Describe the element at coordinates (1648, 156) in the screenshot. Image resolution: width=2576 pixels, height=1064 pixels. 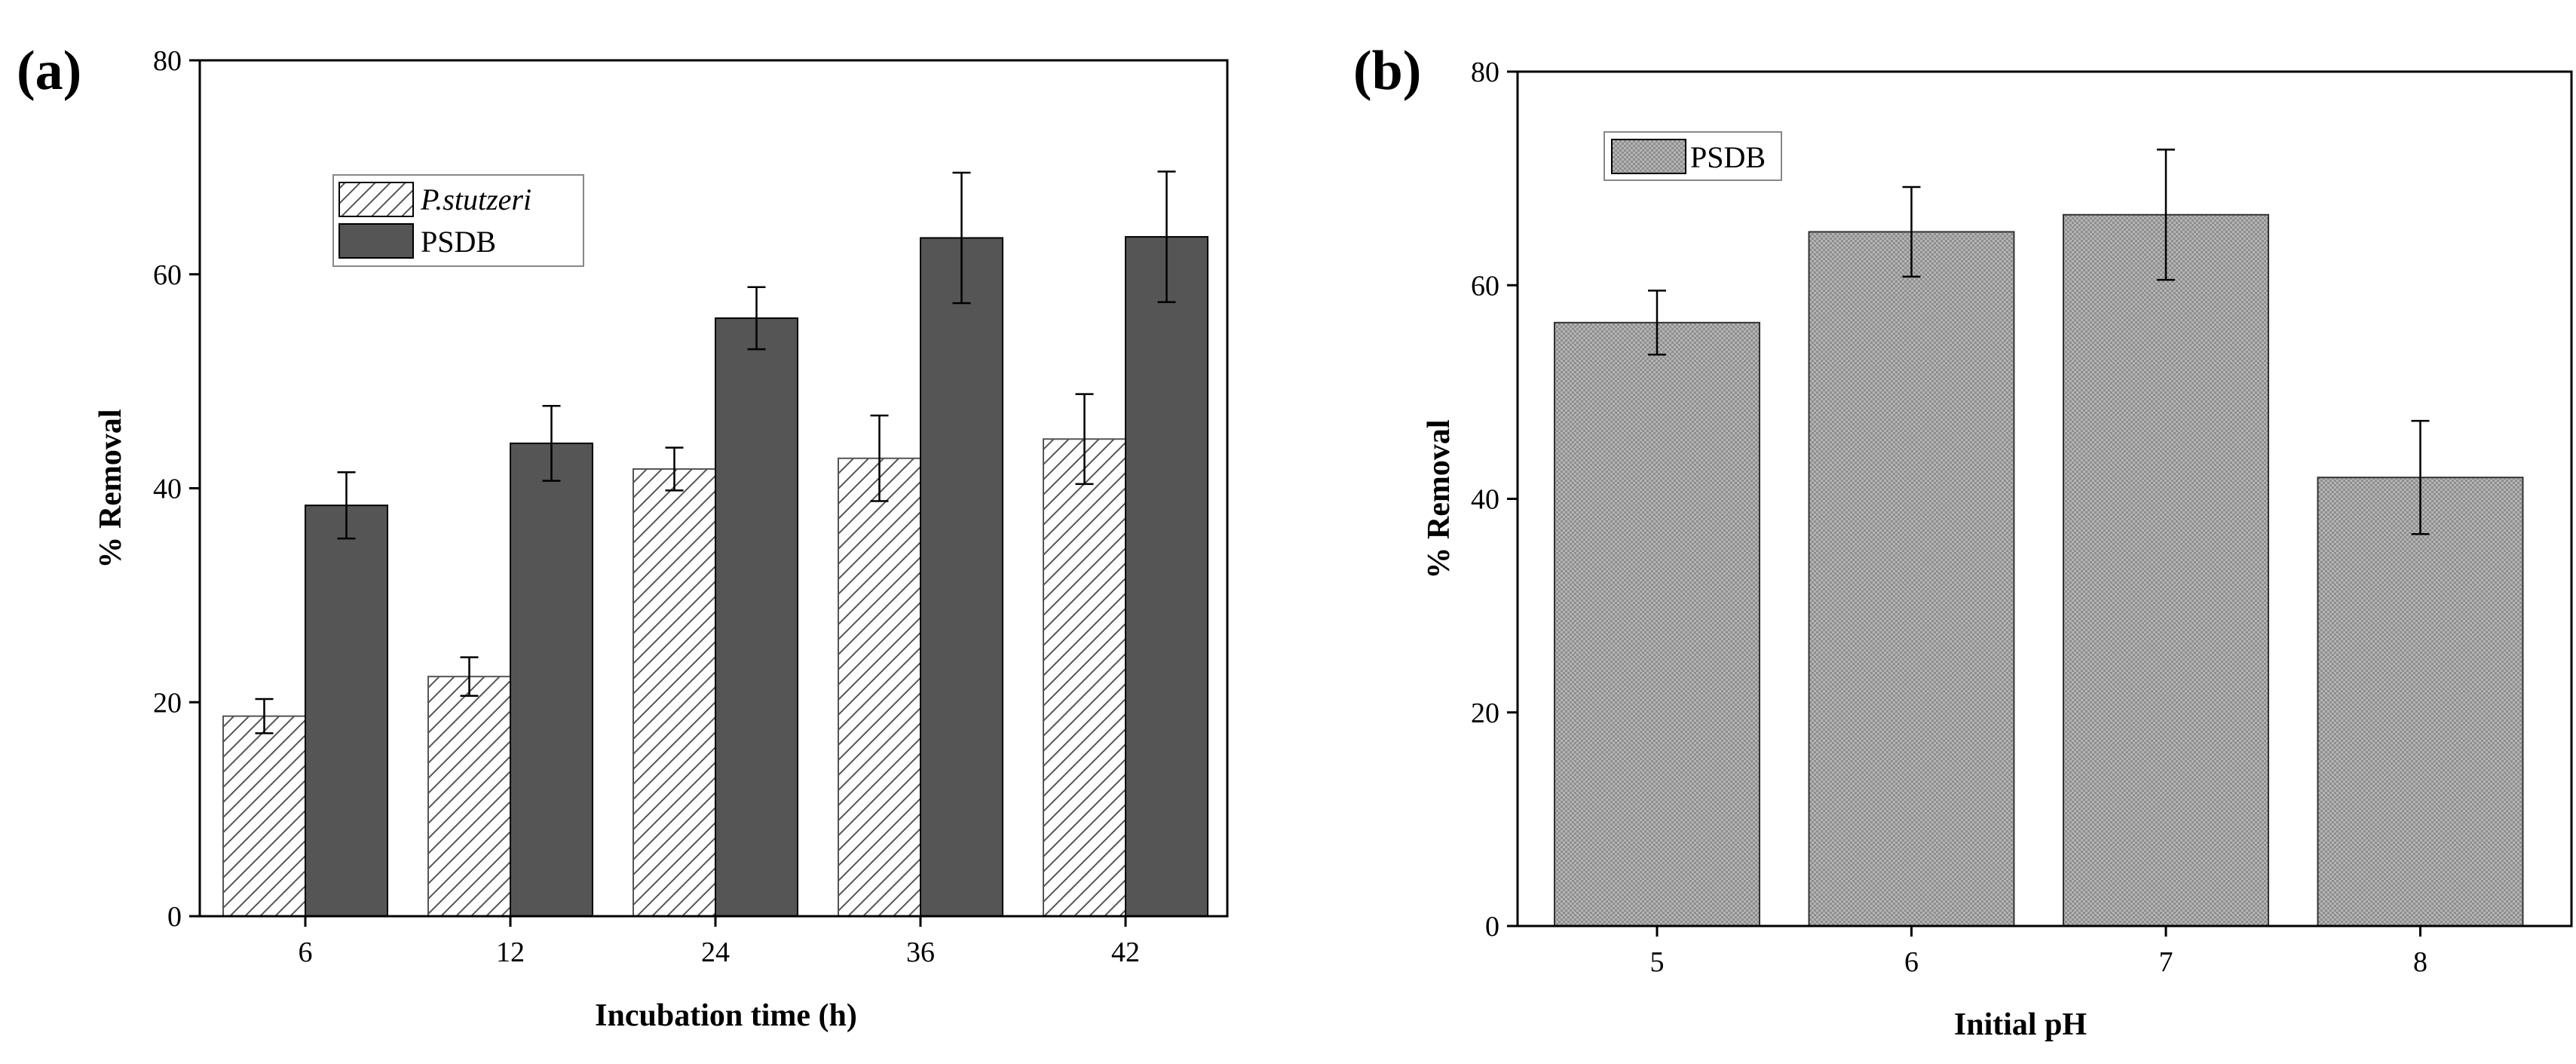
I see `legend-swatch-psdb-b` at that location.